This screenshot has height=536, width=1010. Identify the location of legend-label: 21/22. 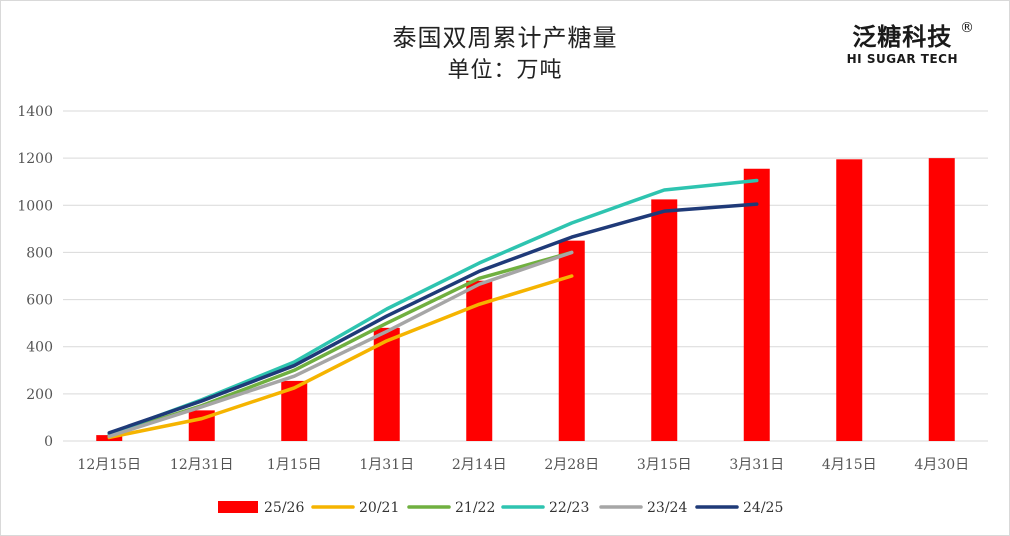
(475, 508).